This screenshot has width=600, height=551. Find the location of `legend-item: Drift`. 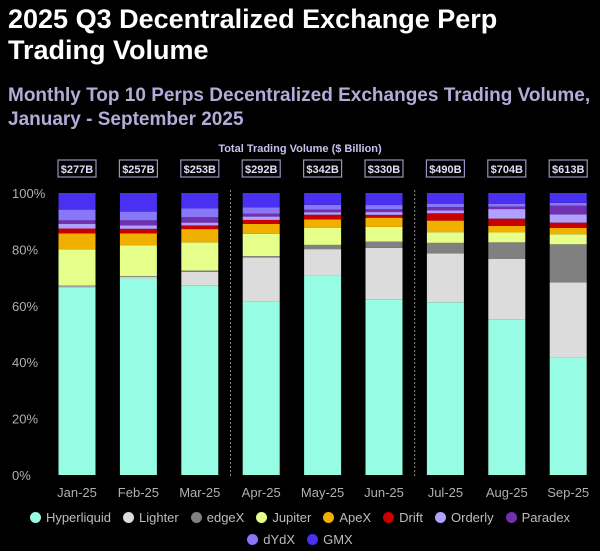

legend-item: Drift is located at coordinates (403, 518).